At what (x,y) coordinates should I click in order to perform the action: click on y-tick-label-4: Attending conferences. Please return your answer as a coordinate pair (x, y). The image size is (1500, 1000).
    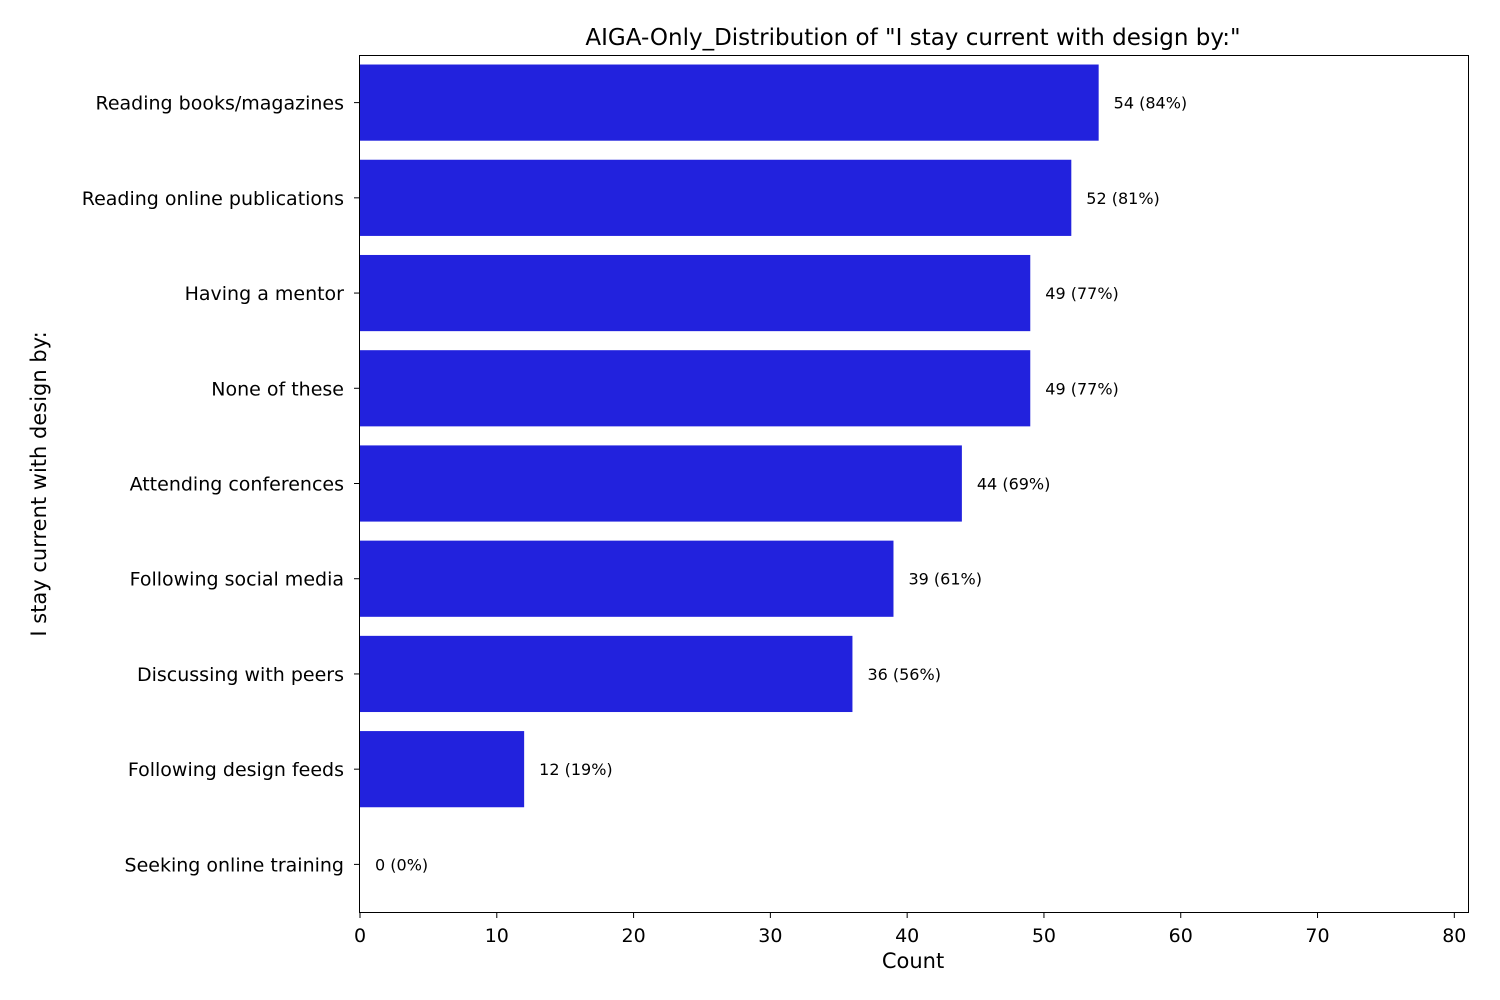
    Looking at the image, I should click on (237, 485).